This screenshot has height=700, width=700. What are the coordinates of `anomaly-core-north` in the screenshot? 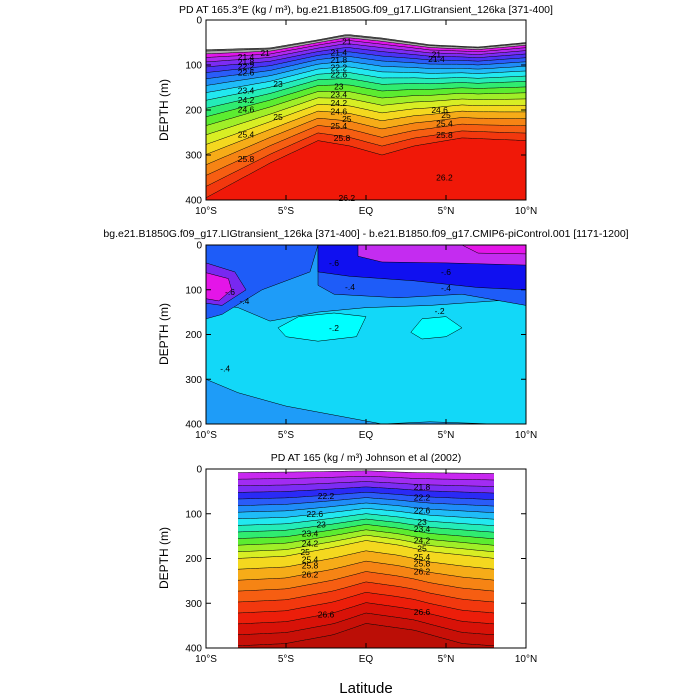 It's located at (436, 328).